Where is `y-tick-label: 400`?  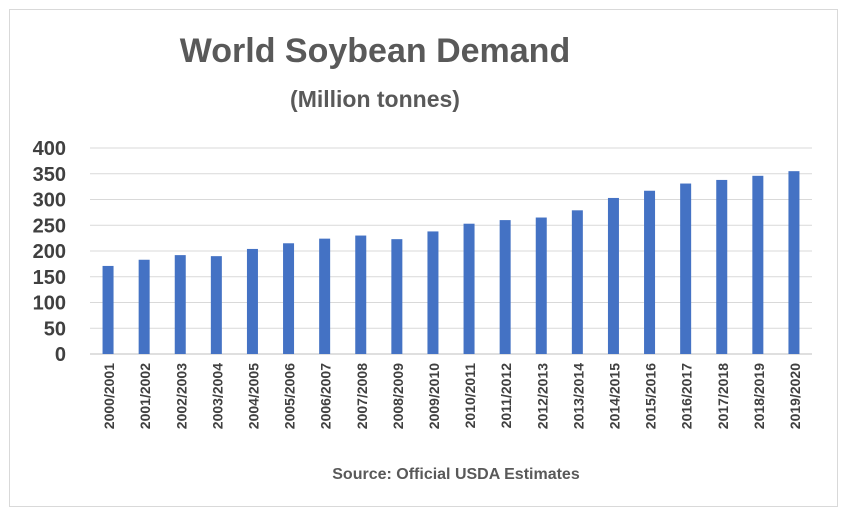
y-tick-label: 400 is located at coordinates (49, 149).